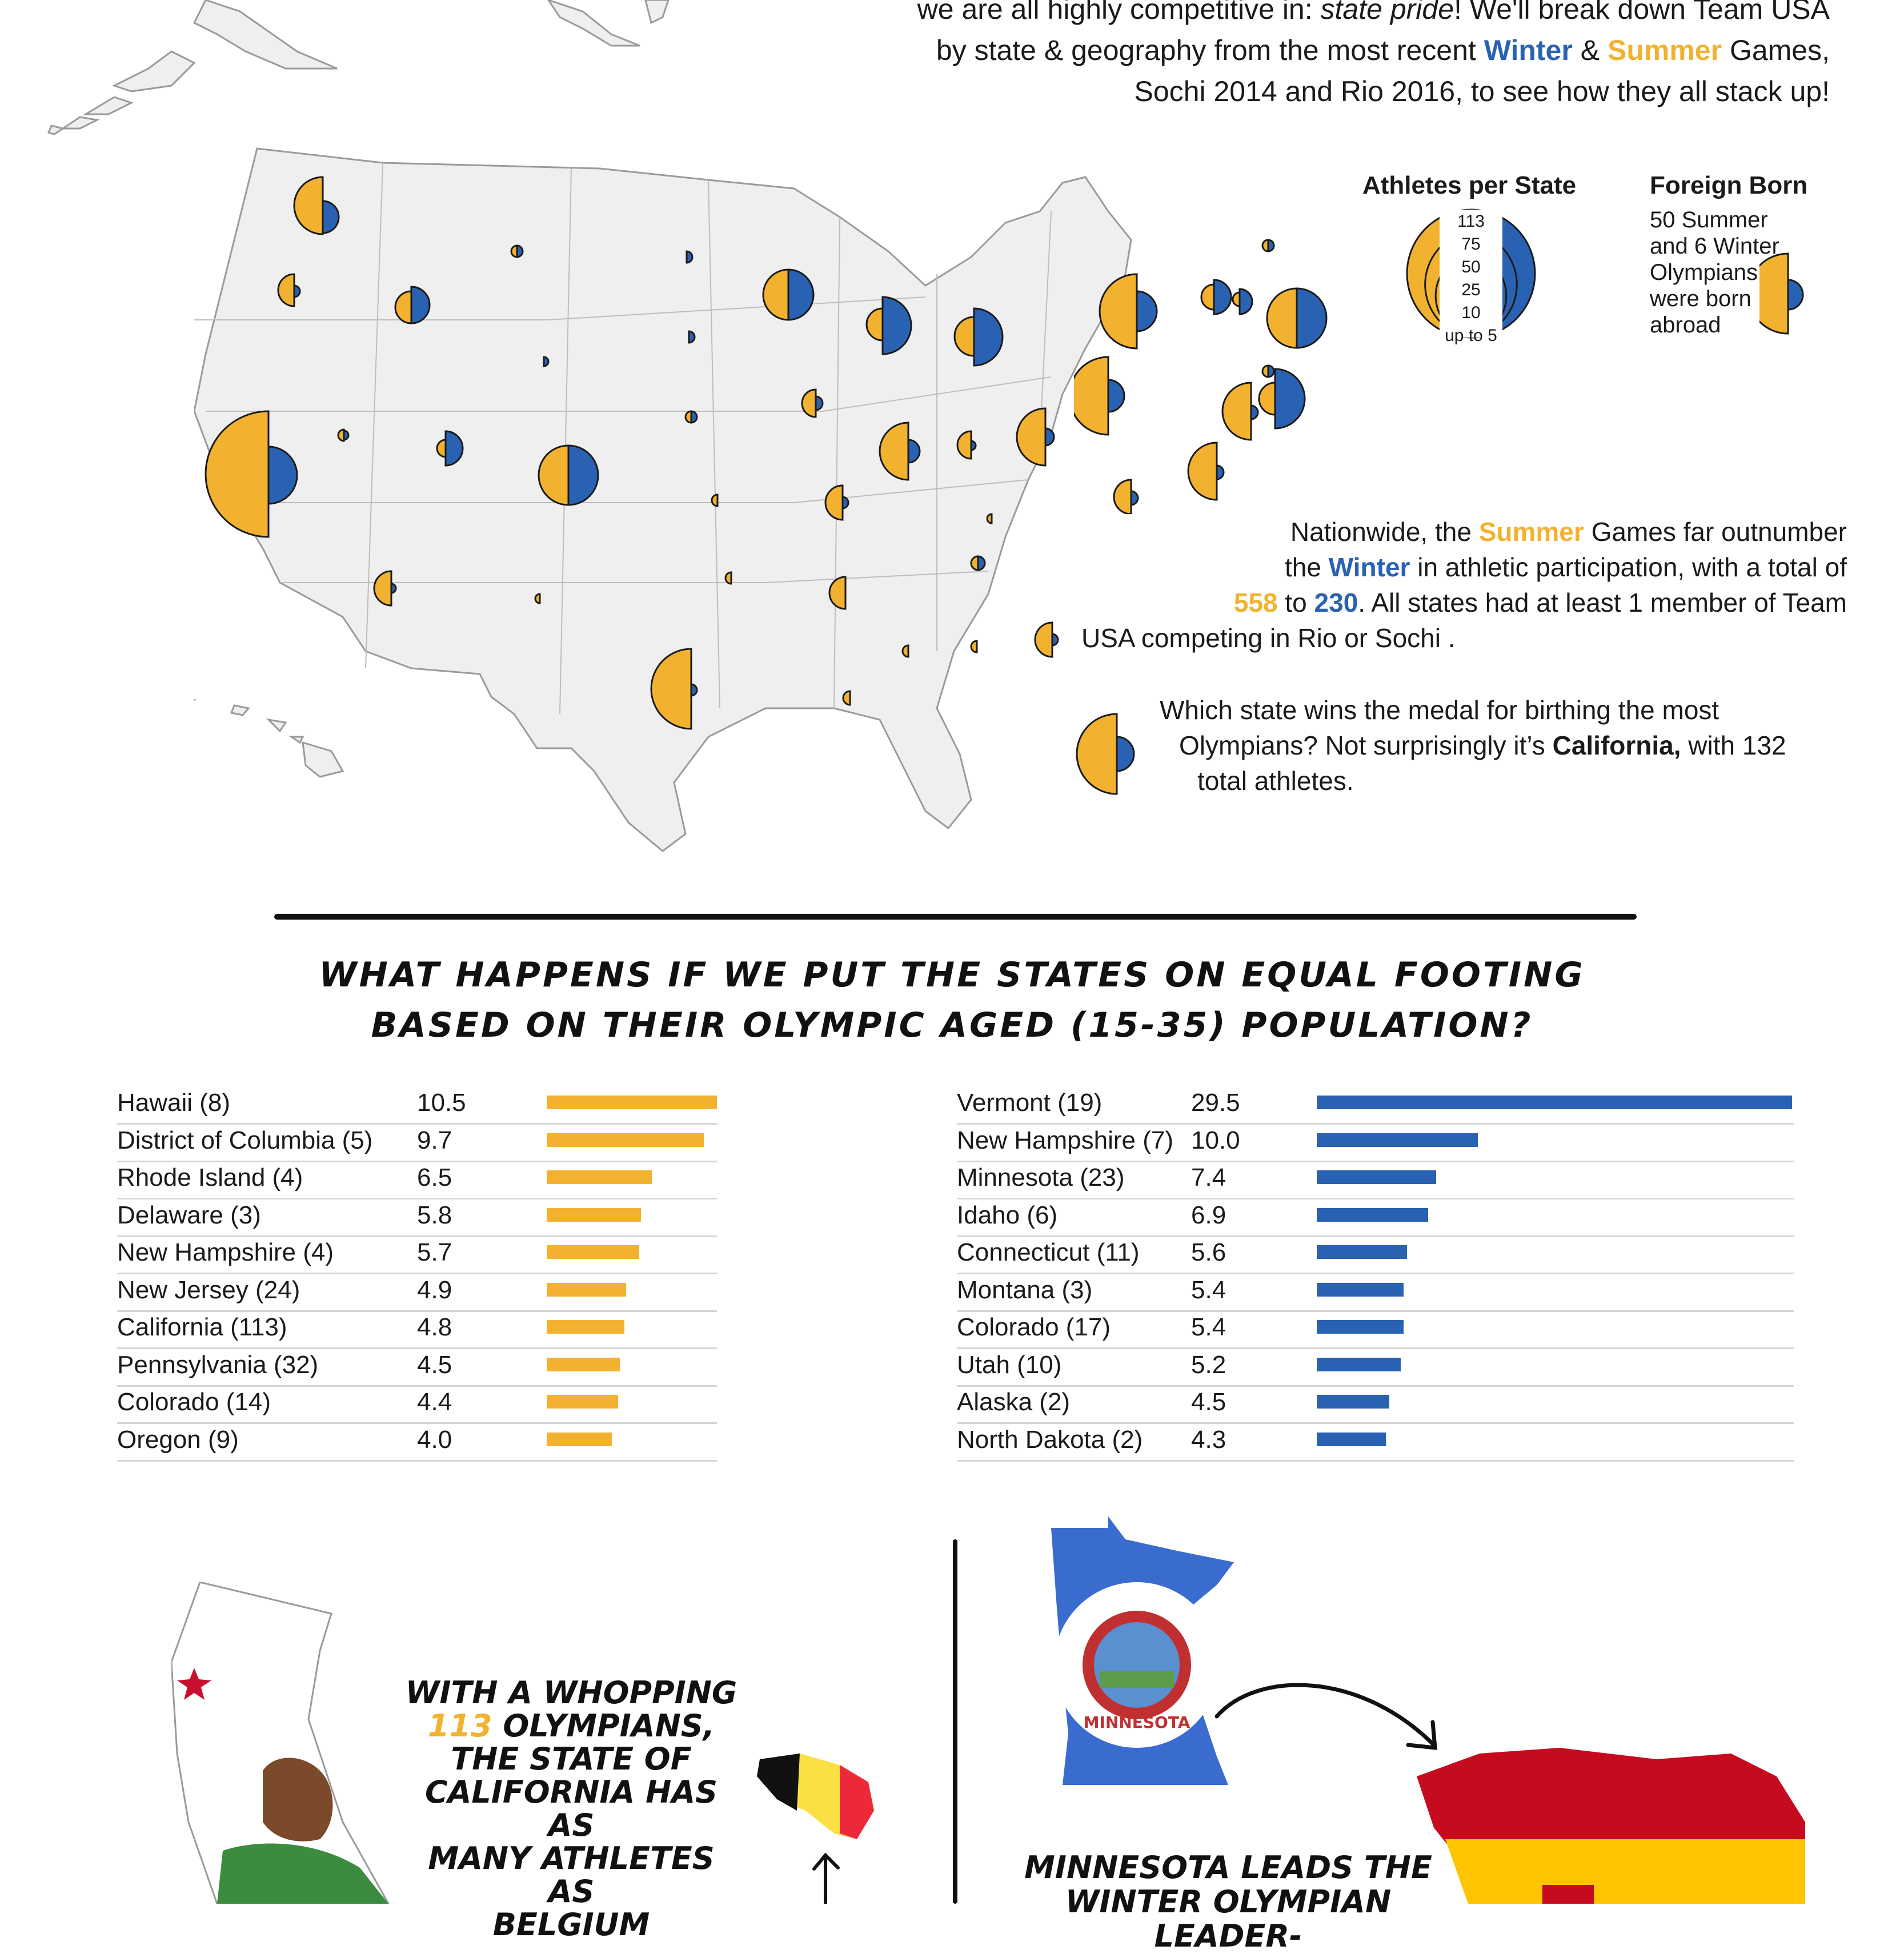 The image size is (1904, 1954). I want to click on legend-size-10: 10, so click(1471, 312).